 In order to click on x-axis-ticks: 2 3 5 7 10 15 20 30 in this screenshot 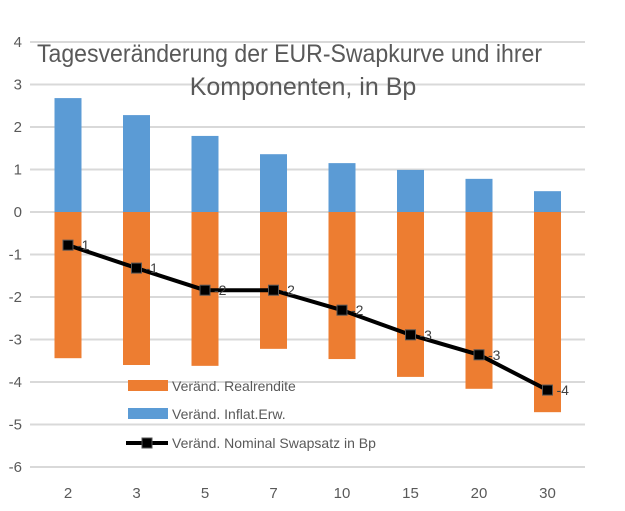, I will do `click(310, 493)`.